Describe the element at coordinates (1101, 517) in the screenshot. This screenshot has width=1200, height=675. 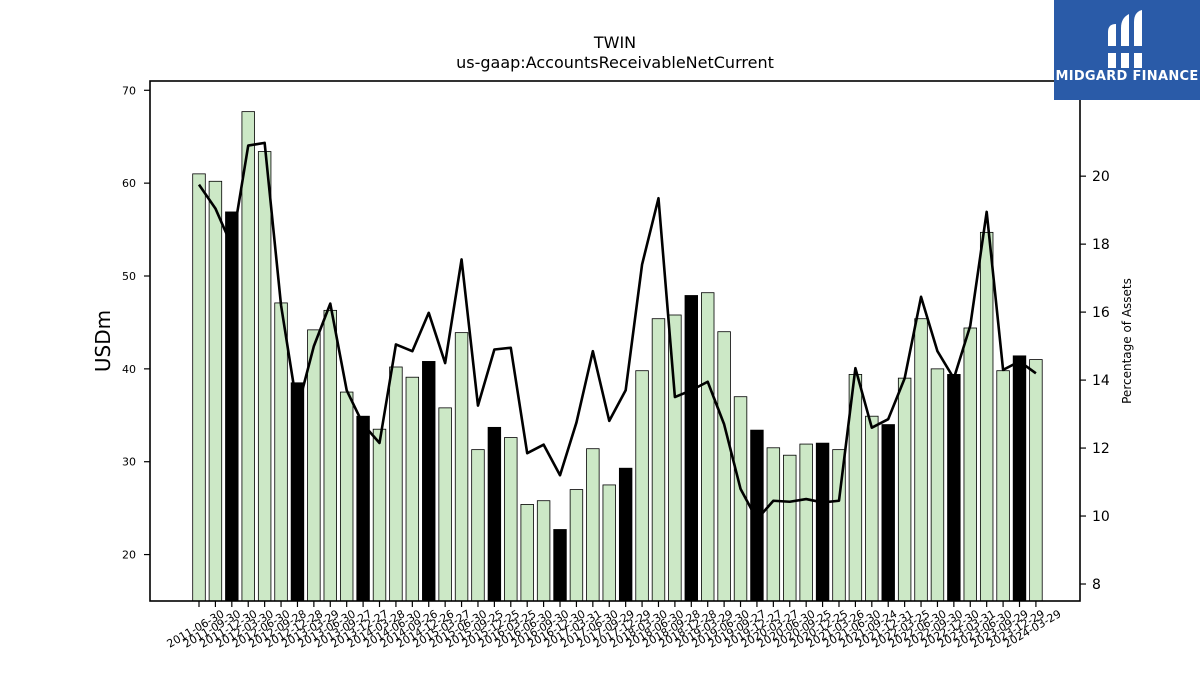
I see `y2-tick-label: 10` at that location.